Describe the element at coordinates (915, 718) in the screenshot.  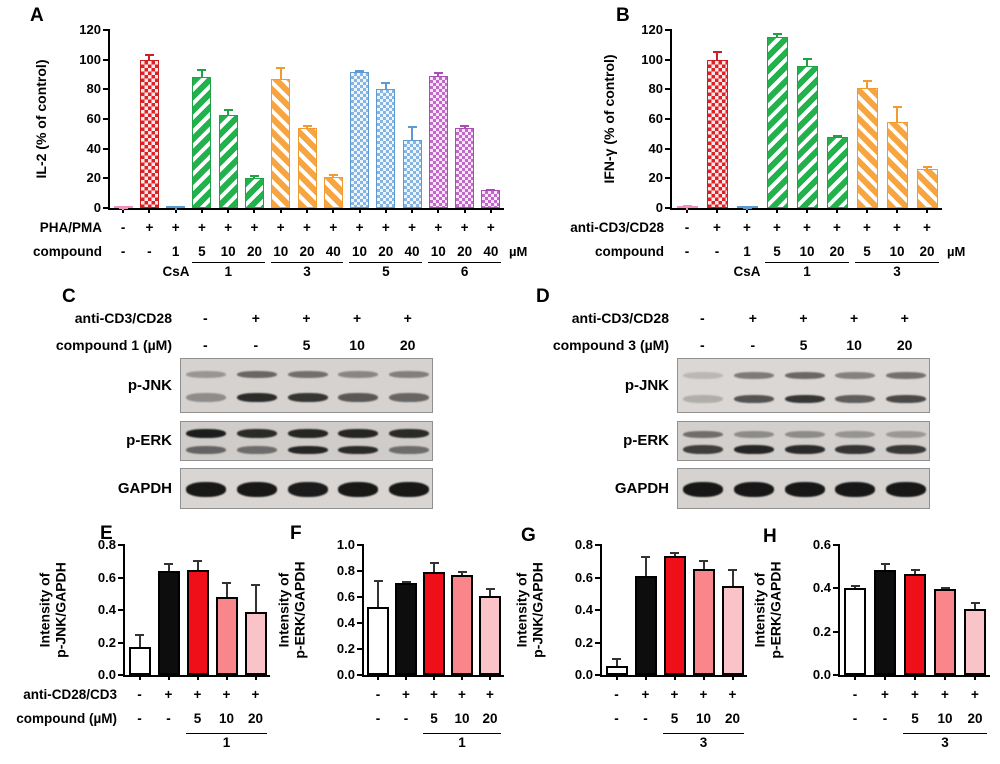
I see `x-sign-row: - - 5 10 20` at that location.